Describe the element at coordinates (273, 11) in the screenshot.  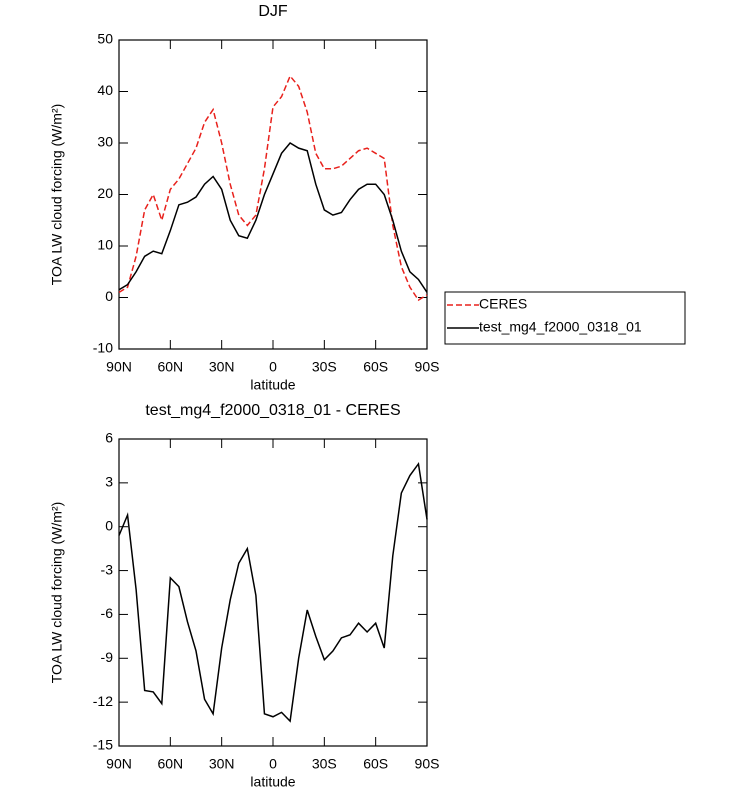
I see `chart-title: DJF` at that location.